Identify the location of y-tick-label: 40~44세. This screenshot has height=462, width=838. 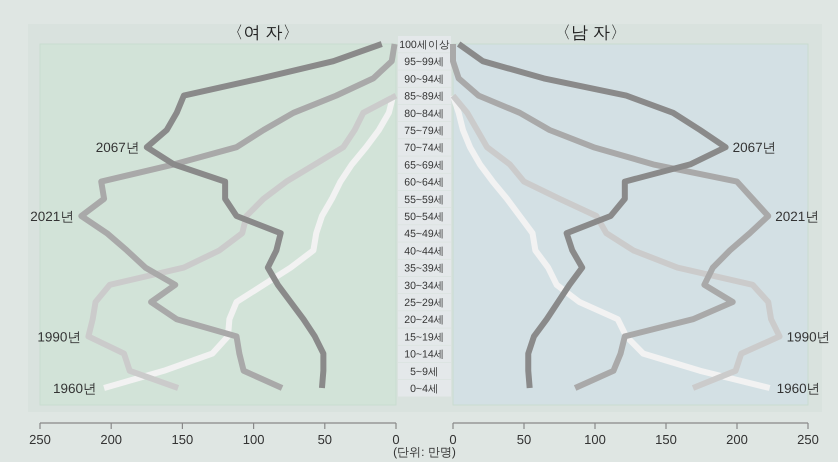
(424, 251).